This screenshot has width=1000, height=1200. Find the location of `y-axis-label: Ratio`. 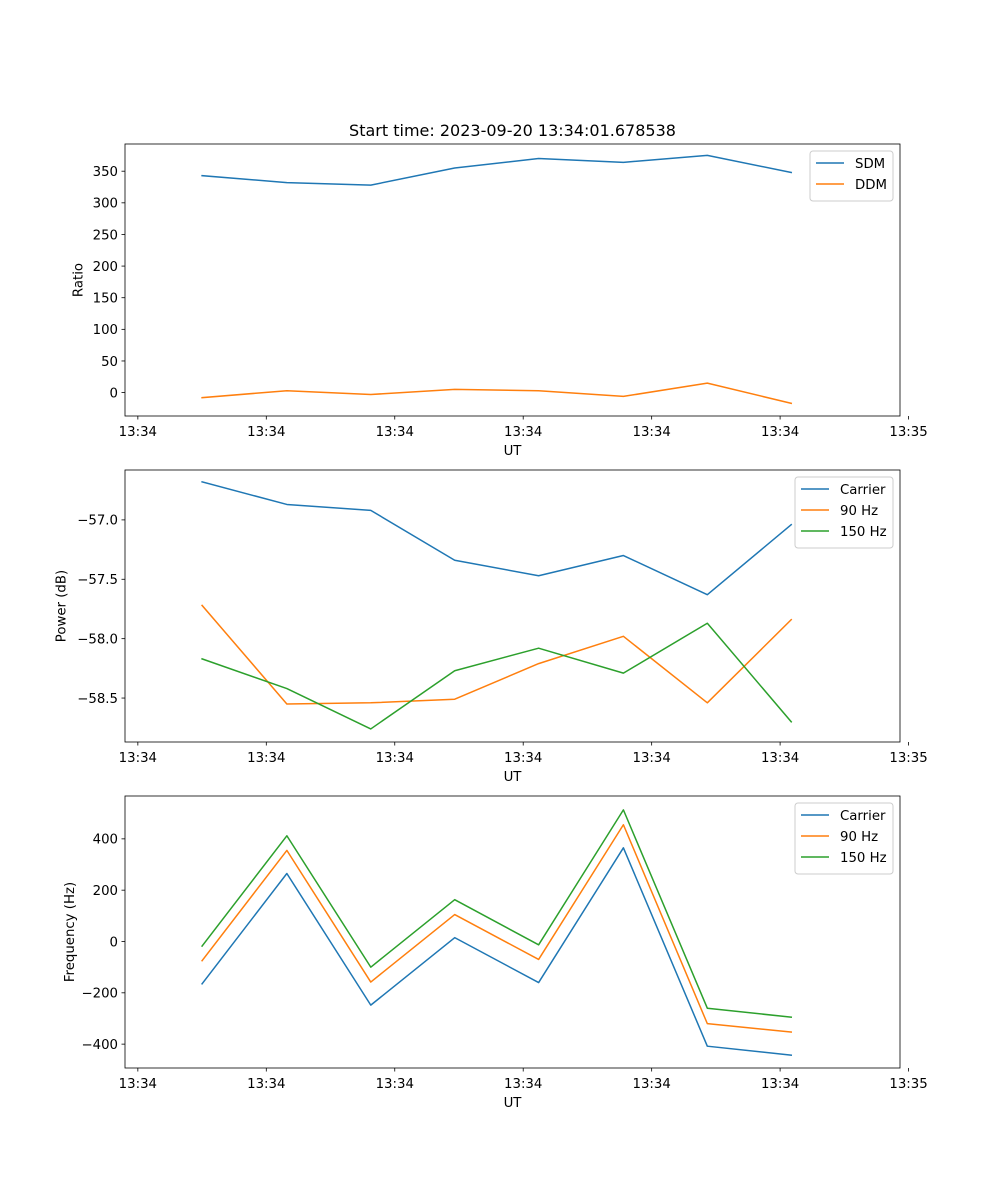

y-axis-label: Ratio is located at coordinates (79, 280).